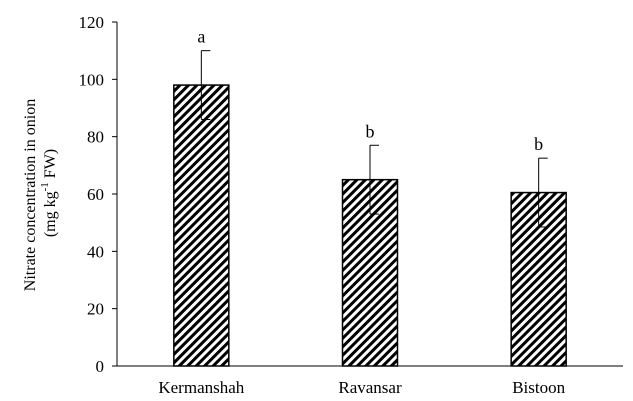  Describe the element at coordinates (92, 79) in the screenshot. I see `y-tick-label: 100` at that location.